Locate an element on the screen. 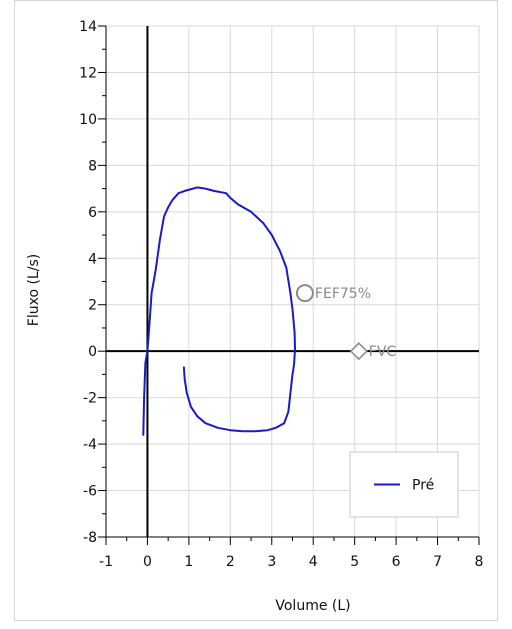 The image size is (512, 629). y-tick-label: 2 is located at coordinates (92, 306).